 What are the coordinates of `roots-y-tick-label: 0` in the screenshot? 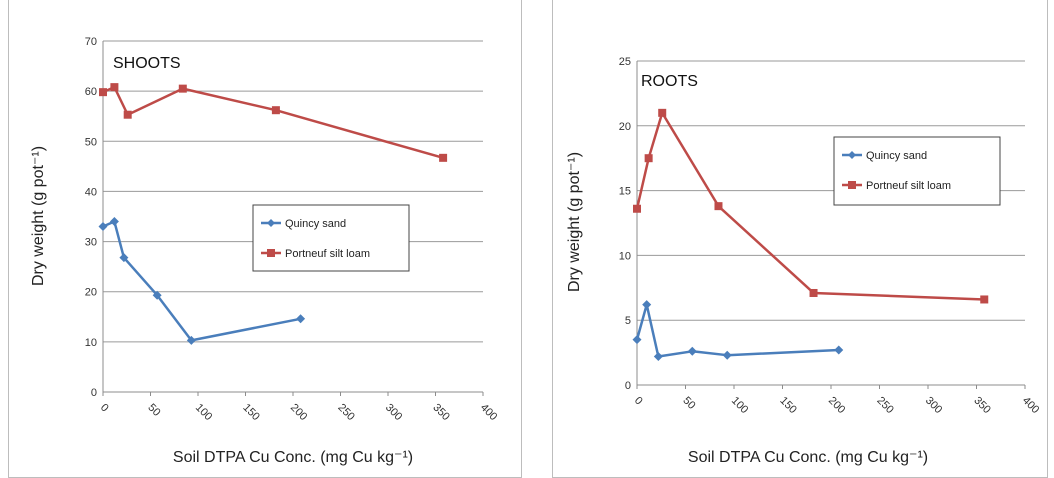 It's located at (628, 386).